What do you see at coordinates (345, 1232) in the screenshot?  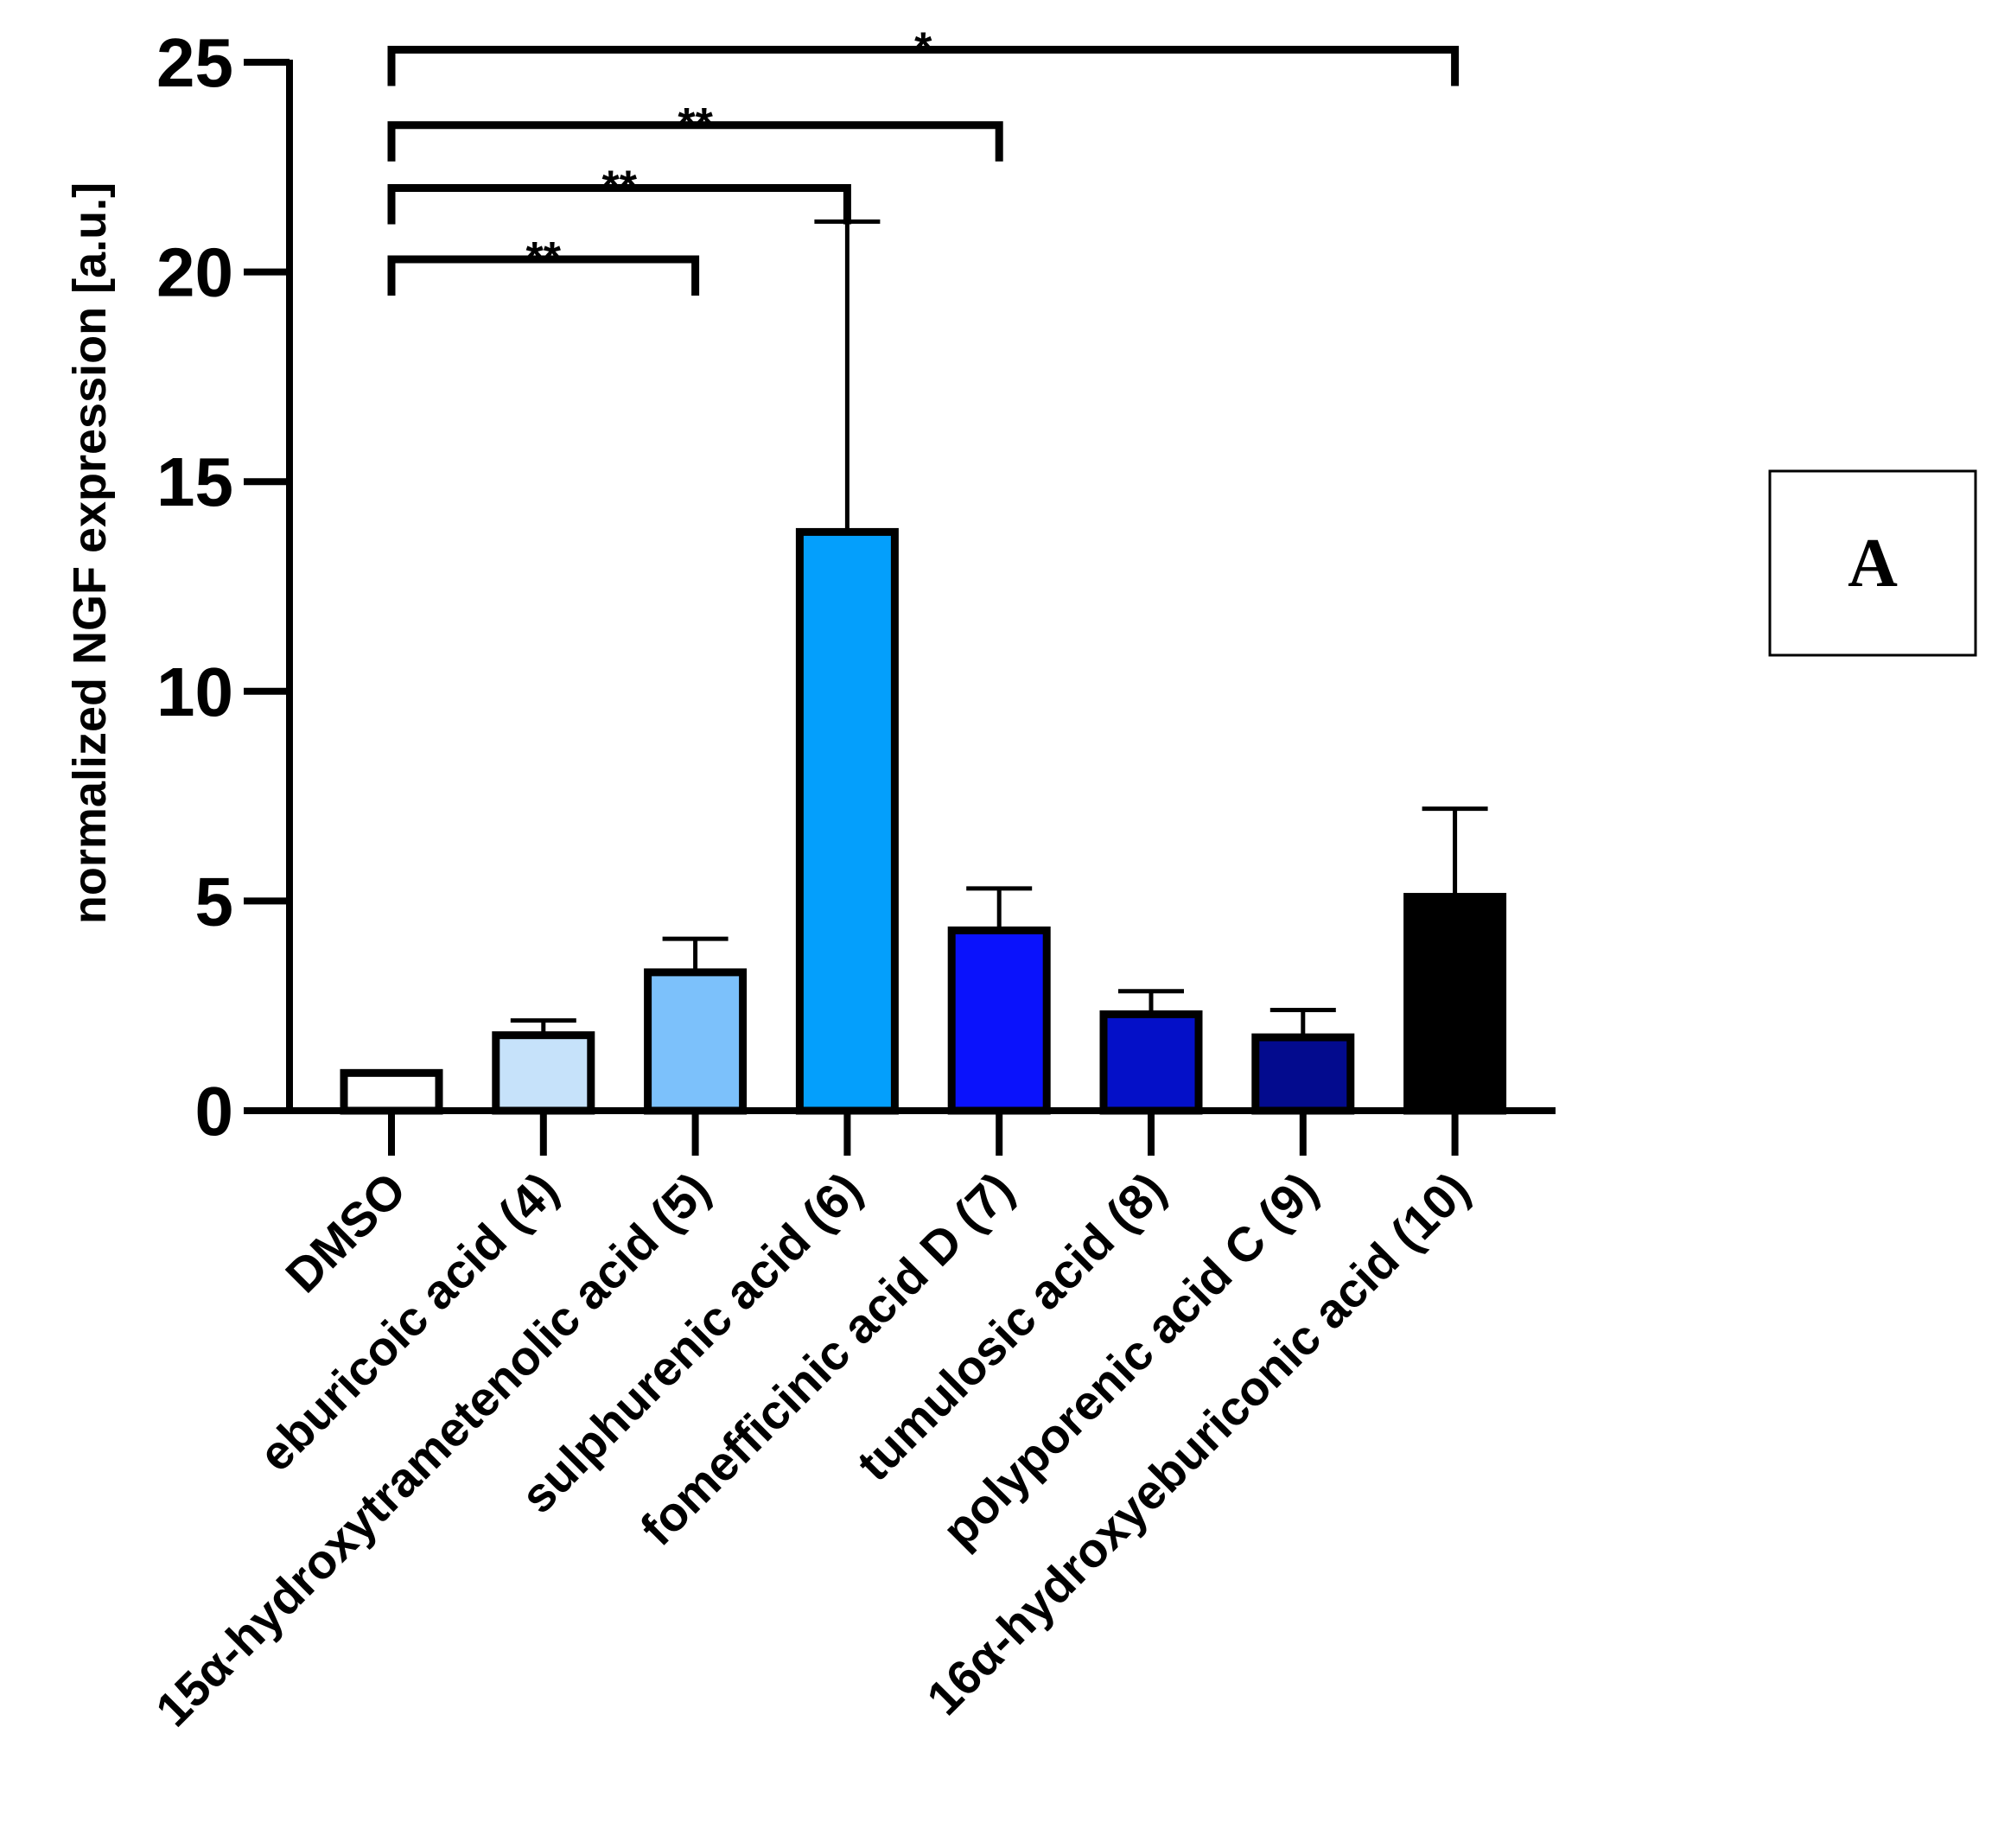 I see `x-category-label: DMSO` at bounding box center [345, 1232].